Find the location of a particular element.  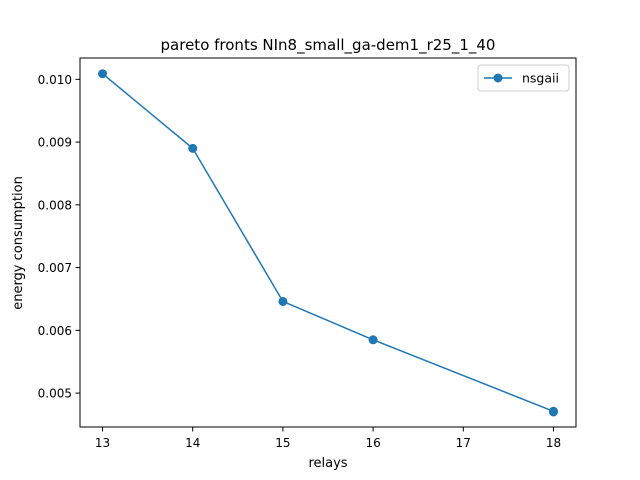

x-tick-label: 13 is located at coordinates (102, 443).